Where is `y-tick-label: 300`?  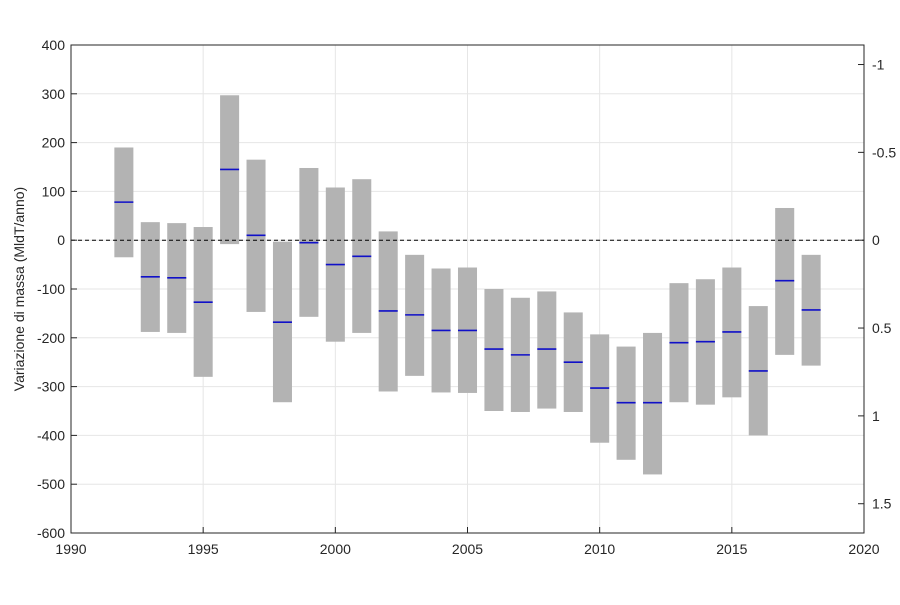 y-tick-label: 300 is located at coordinates (54, 94).